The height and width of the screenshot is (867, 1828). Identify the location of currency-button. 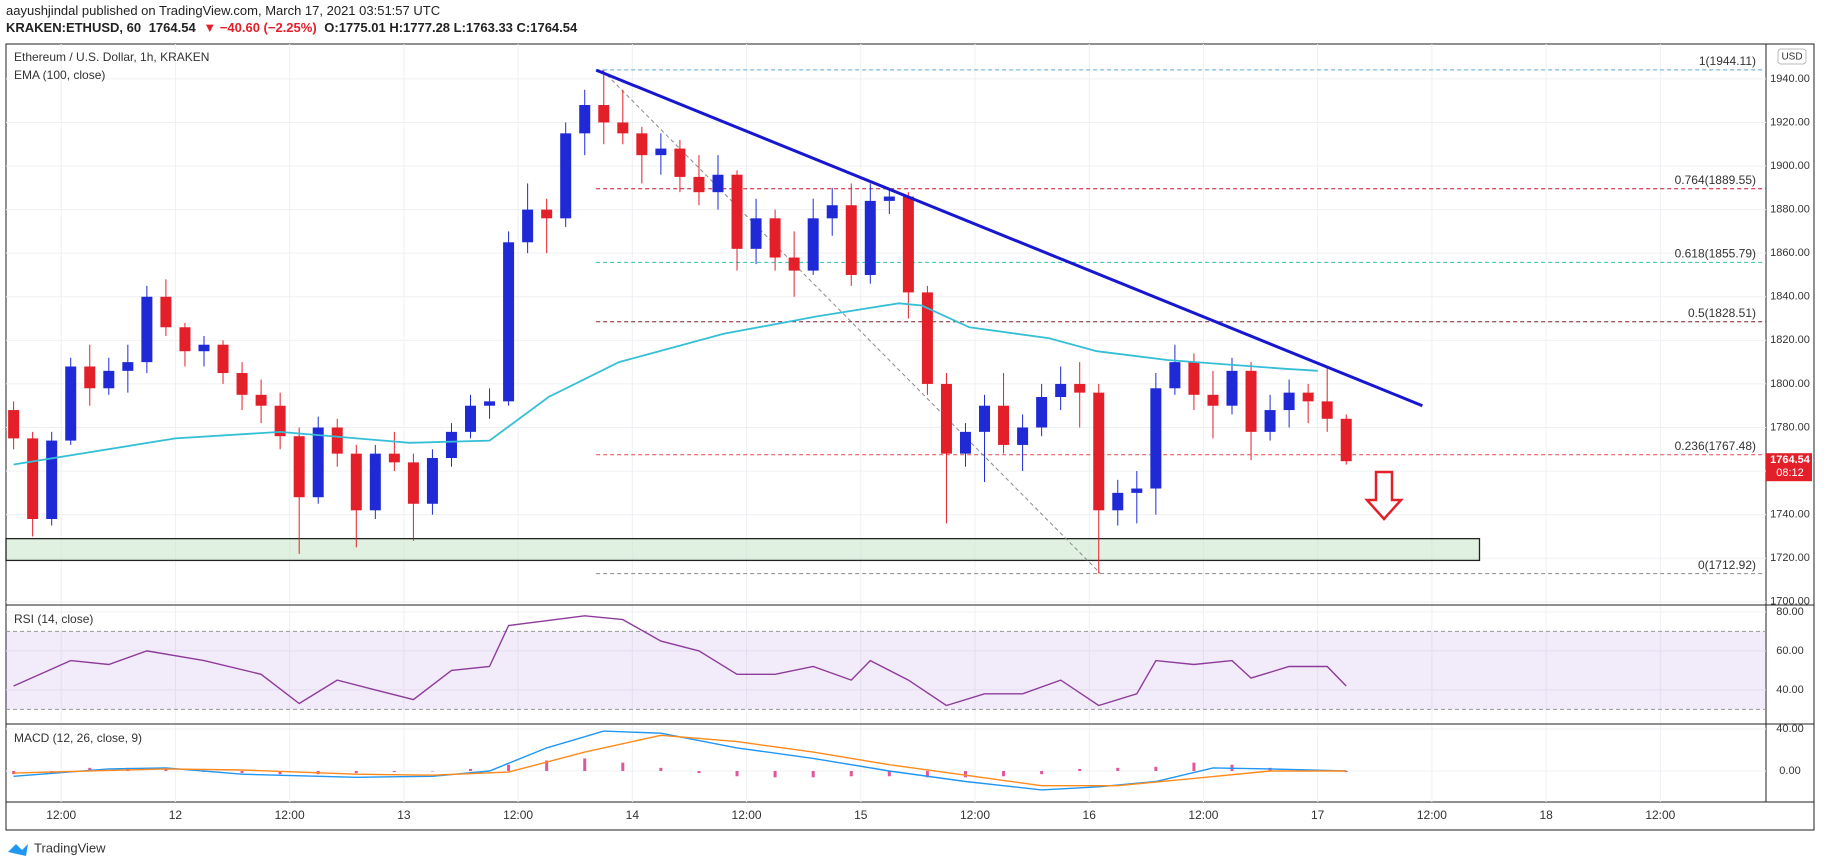
(1792, 56).